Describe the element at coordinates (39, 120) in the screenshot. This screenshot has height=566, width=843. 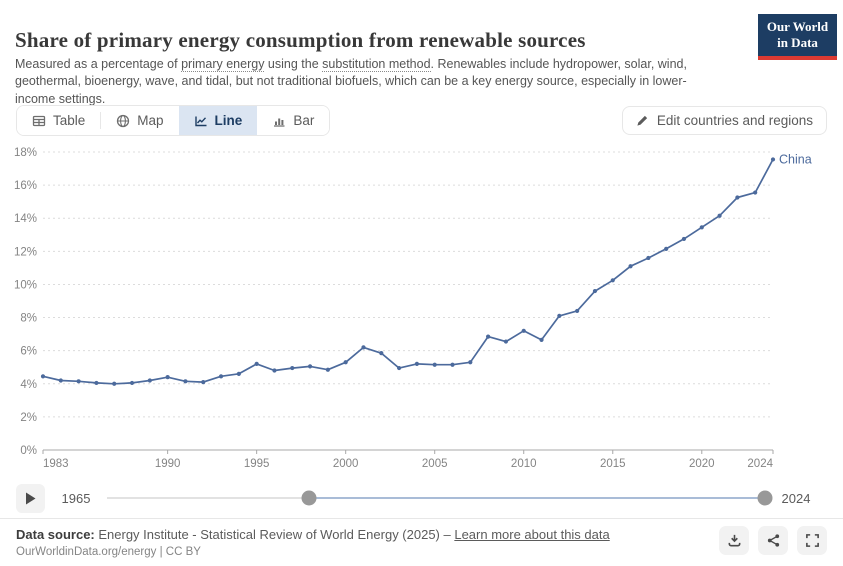
I see `table-icon` at that location.